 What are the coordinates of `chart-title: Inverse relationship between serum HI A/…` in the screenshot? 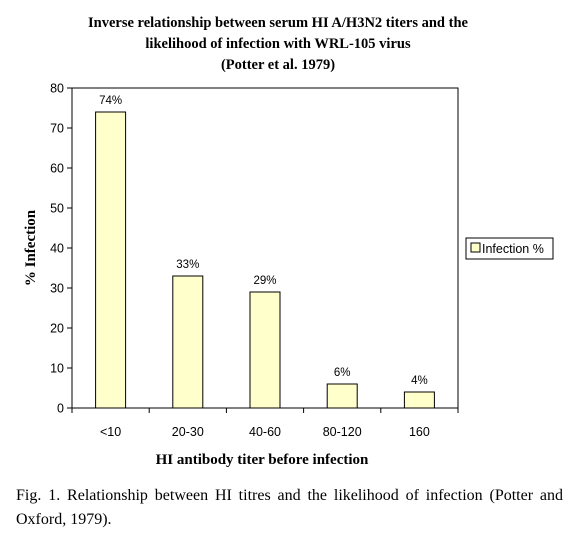 It's located at (278, 44).